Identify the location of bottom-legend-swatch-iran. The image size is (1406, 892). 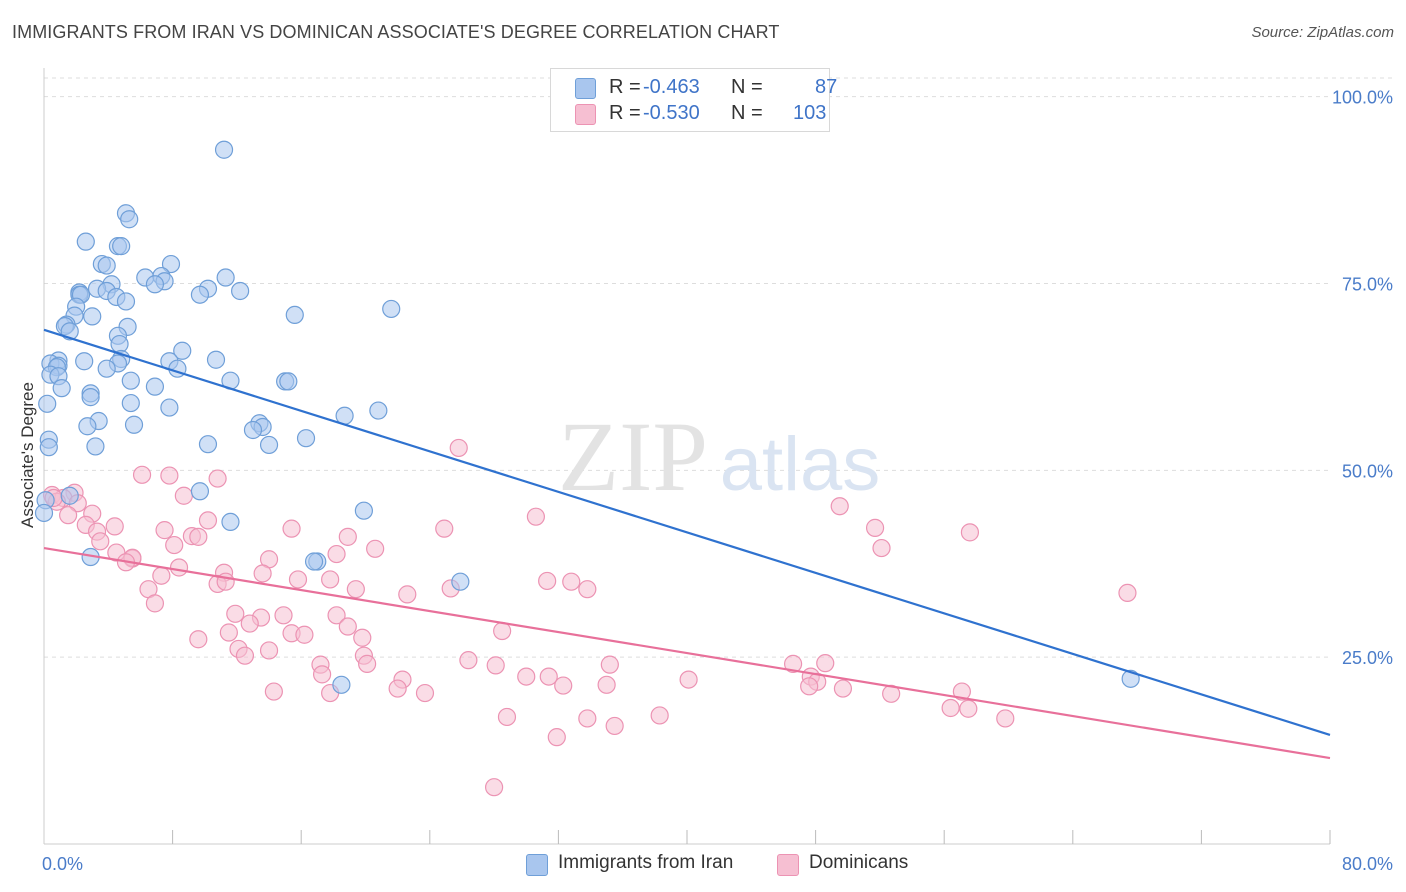
(537, 865).